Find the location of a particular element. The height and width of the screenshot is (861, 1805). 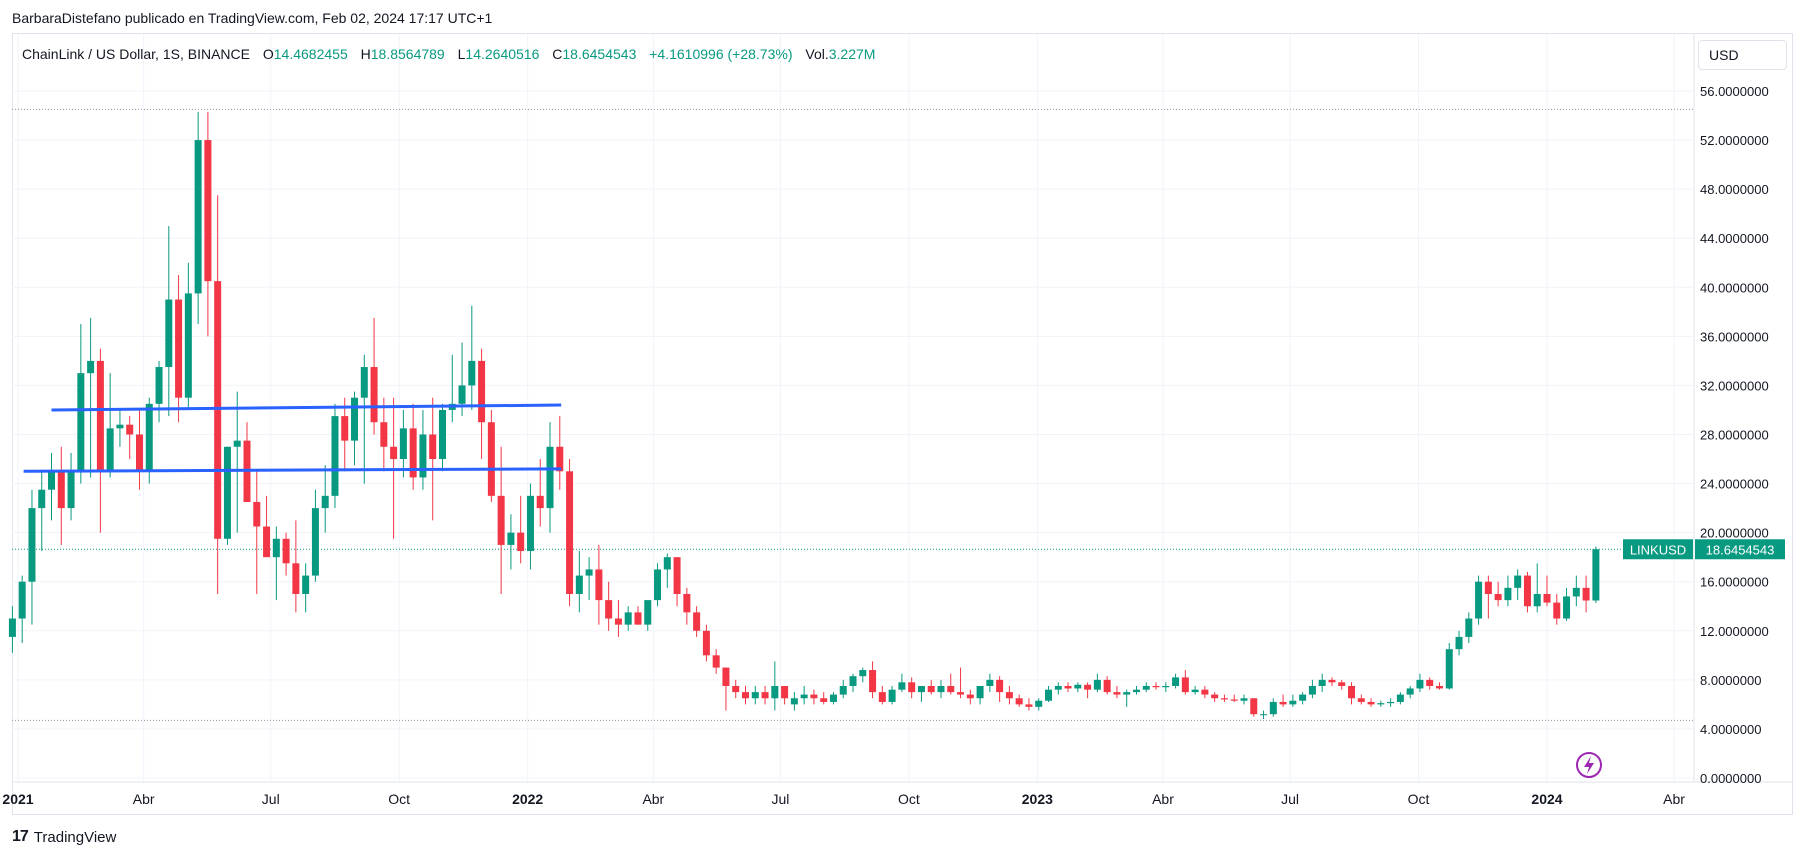

time-tick-label: Jul is located at coordinates (271, 799).